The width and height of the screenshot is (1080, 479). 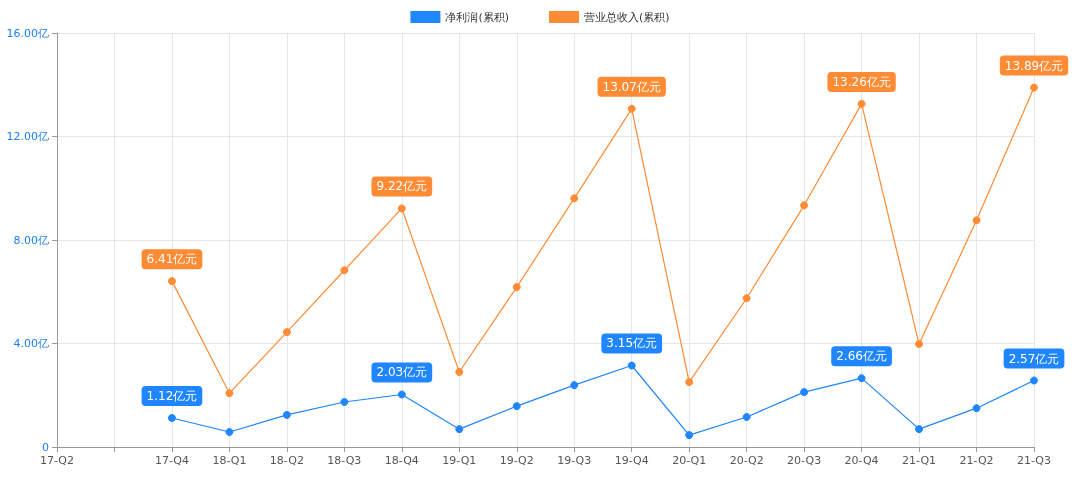 What do you see at coordinates (477, 17) in the screenshot?
I see `legend-label: 净利润(累积)` at bounding box center [477, 17].